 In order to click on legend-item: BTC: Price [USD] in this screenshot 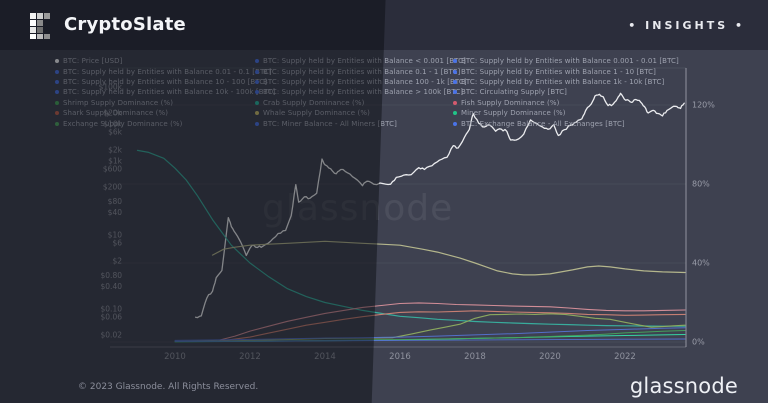, I will do `click(165, 61)`.